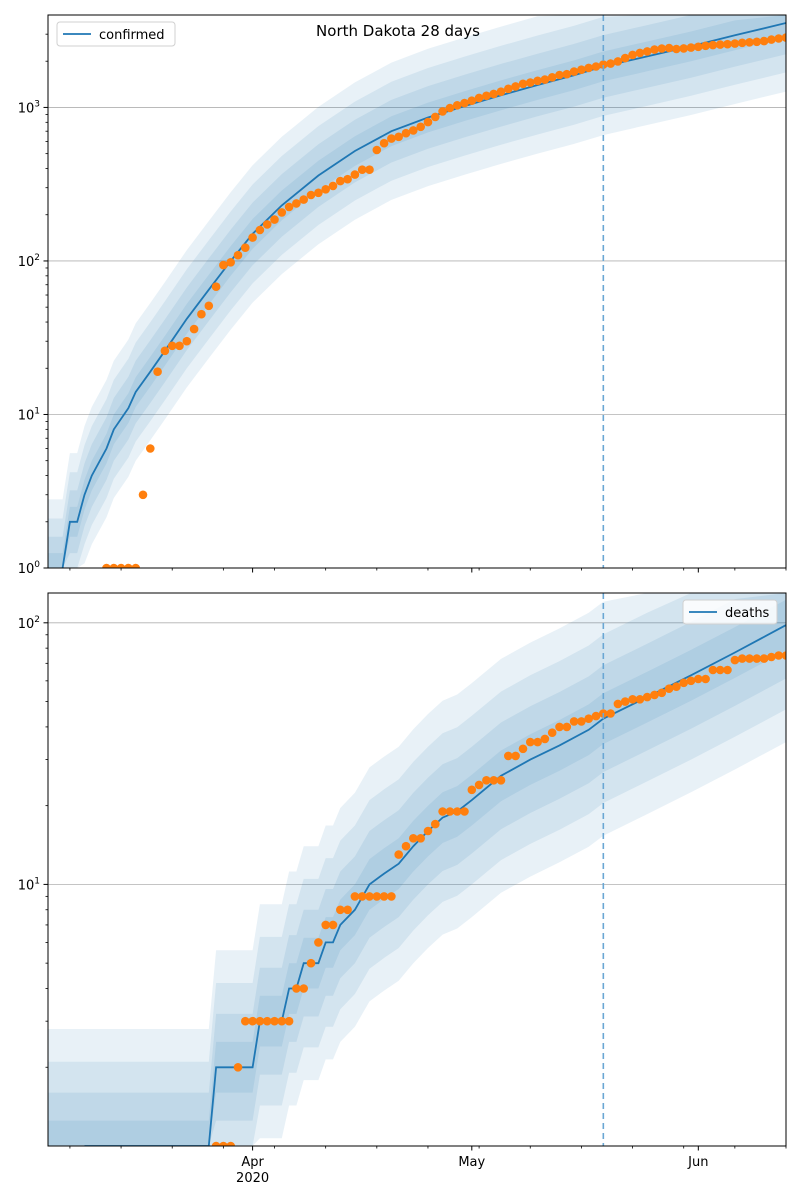 The width and height of the screenshot is (800, 1200). Describe the element at coordinates (29, 261) in the screenshot. I see `y-tick-label: 10²` at that location.